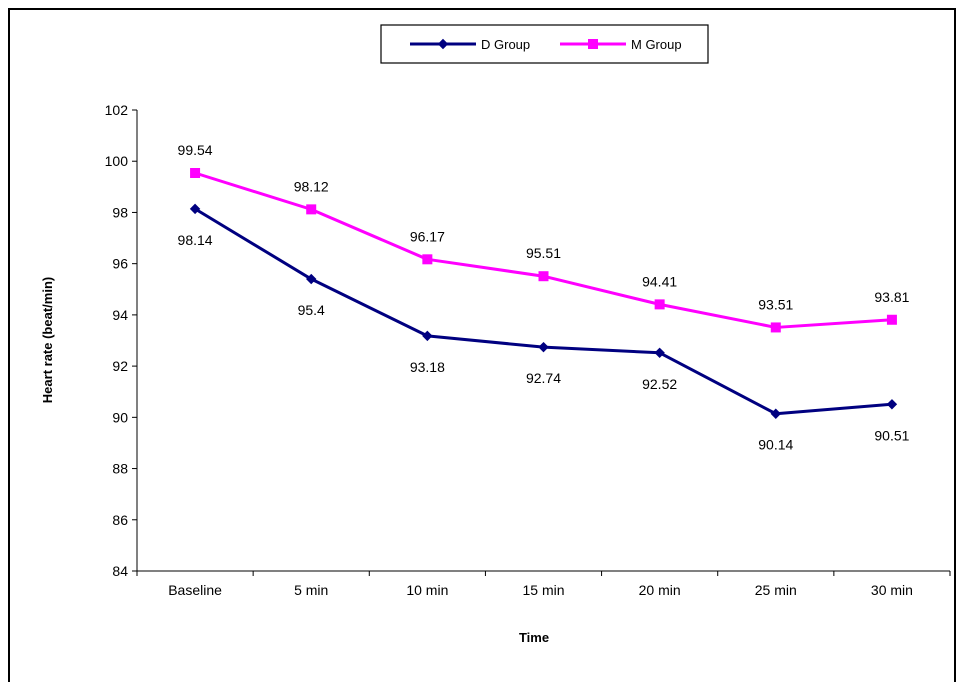  Describe the element at coordinates (47, 340) in the screenshot. I see `y-axis-title: Heart rate (beat/min)` at that location.